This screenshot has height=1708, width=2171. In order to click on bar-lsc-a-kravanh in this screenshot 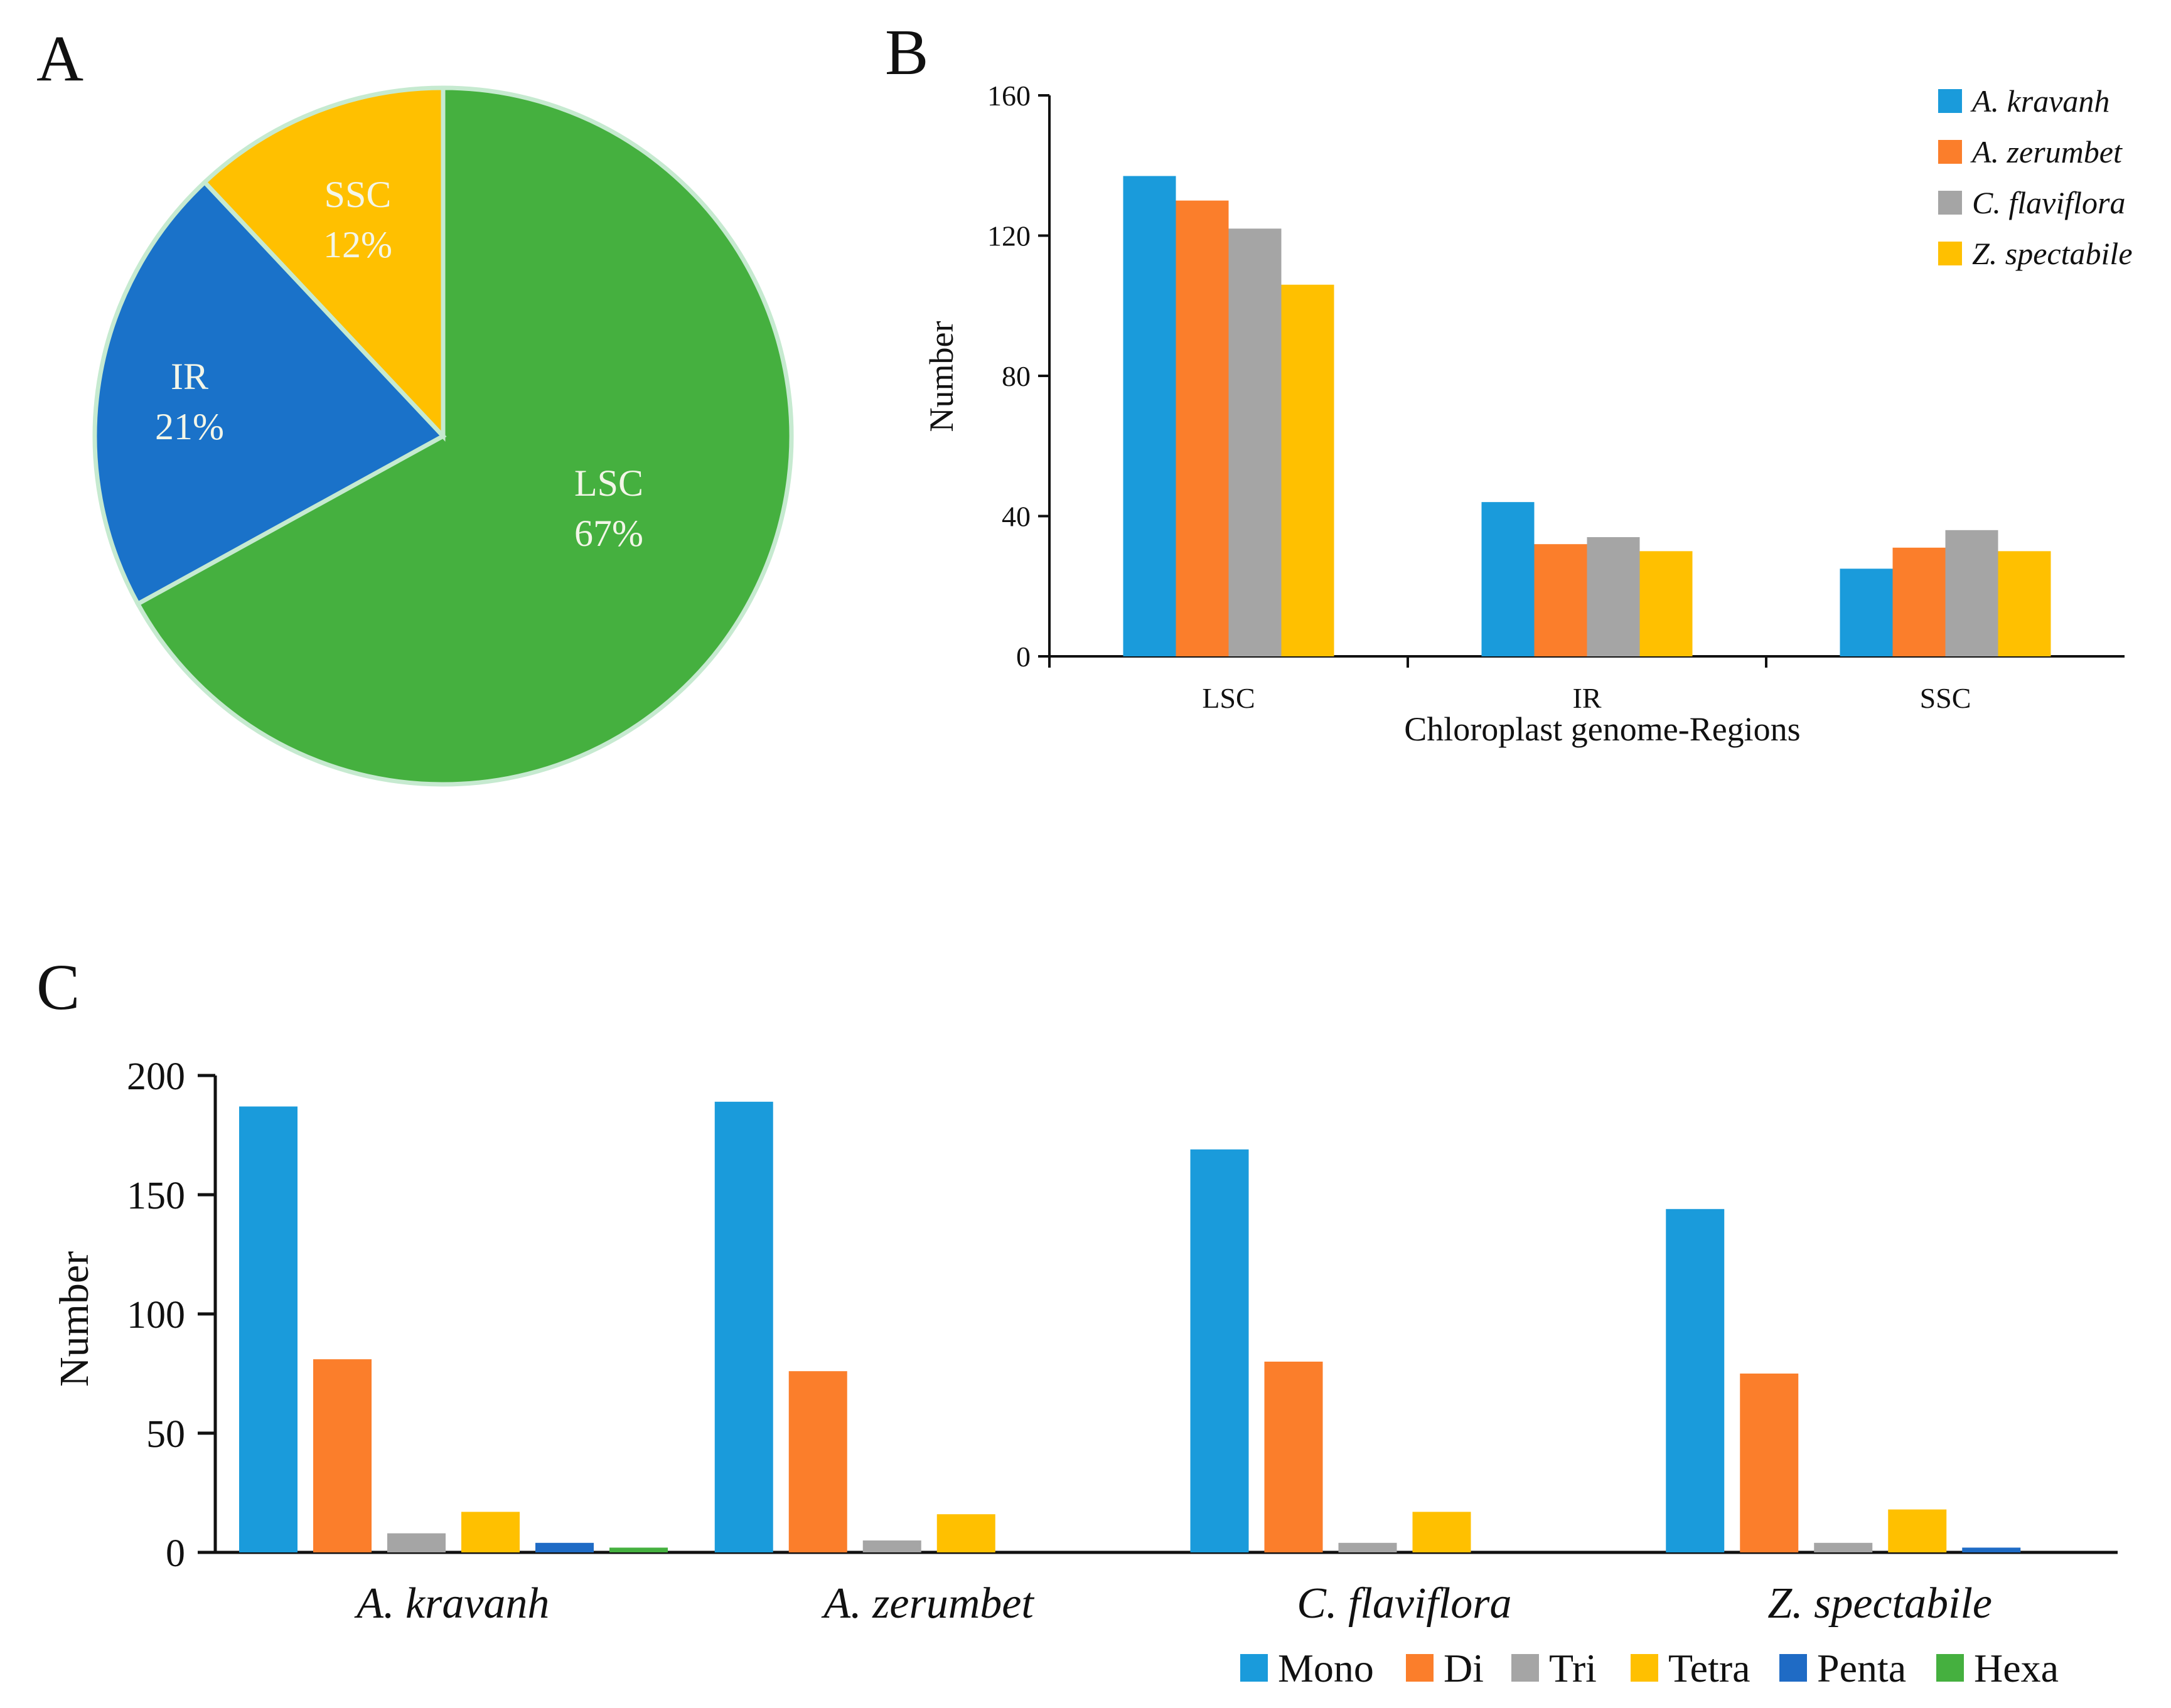, I will do `click(1149, 416)`.